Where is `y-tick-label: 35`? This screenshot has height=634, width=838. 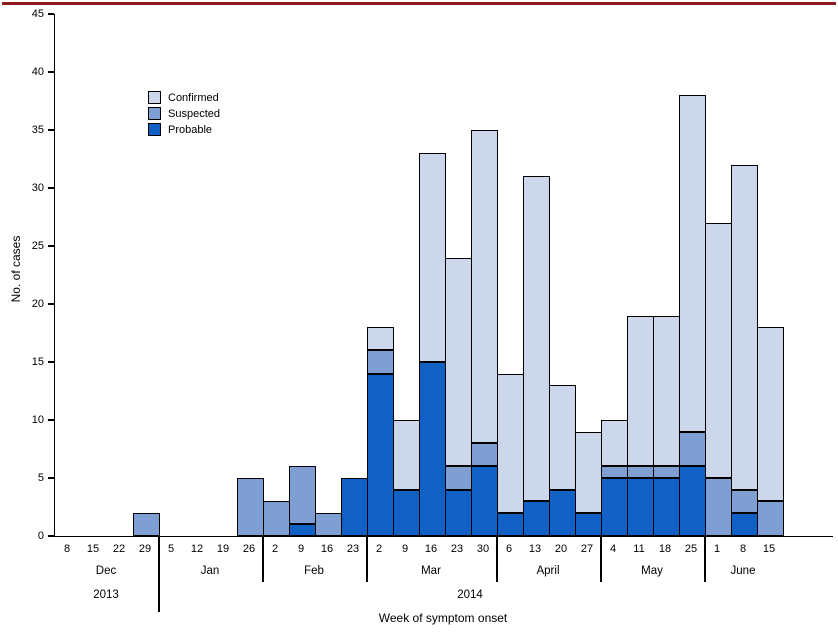 y-tick-label: 35 is located at coordinates (37, 130).